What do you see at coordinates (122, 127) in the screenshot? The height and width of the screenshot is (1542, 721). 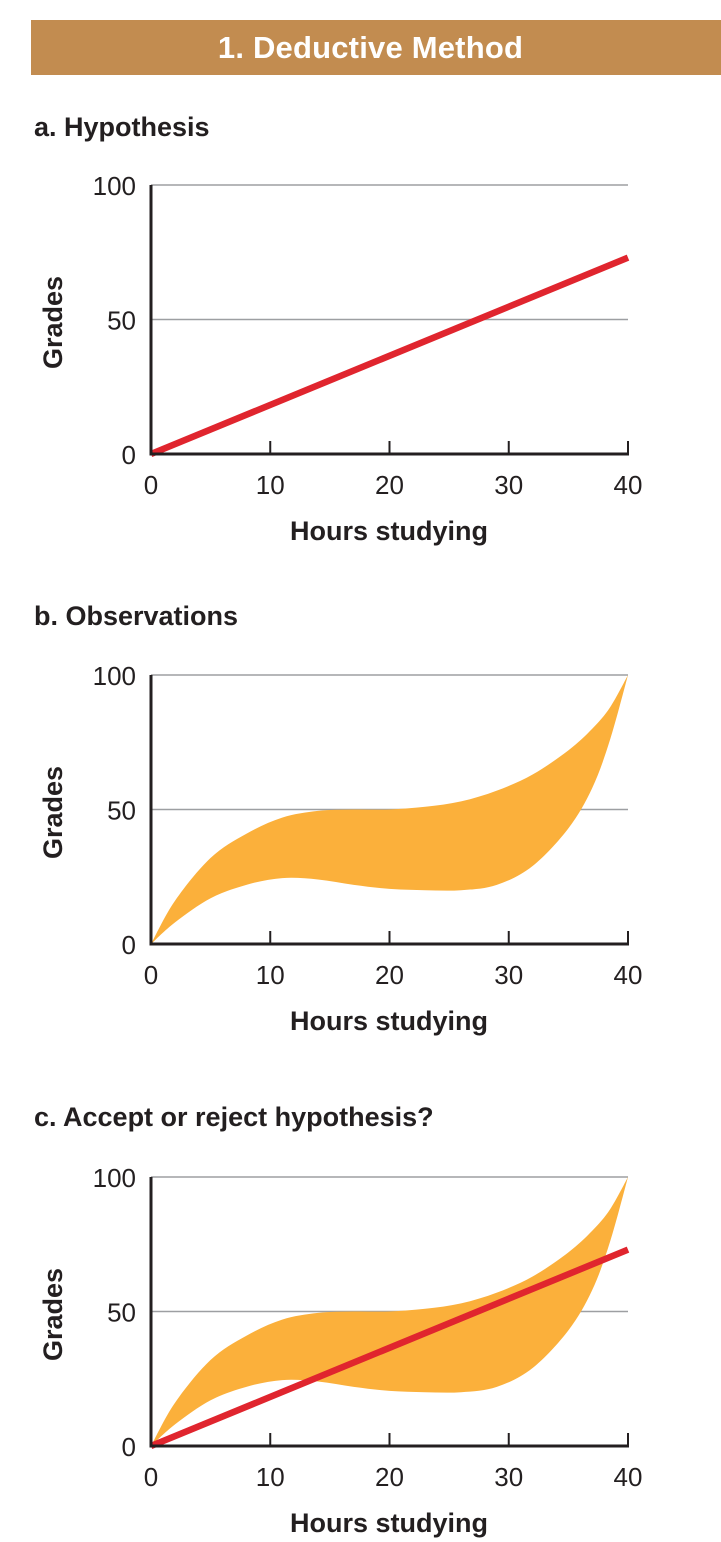 I see `panel-a-title: a. Hypothesis` at bounding box center [122, 127].